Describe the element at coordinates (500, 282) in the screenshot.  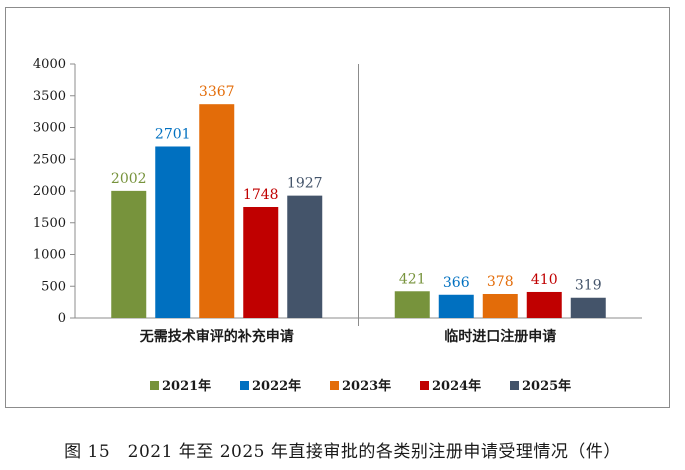
I see `data-label: 378` at that location.